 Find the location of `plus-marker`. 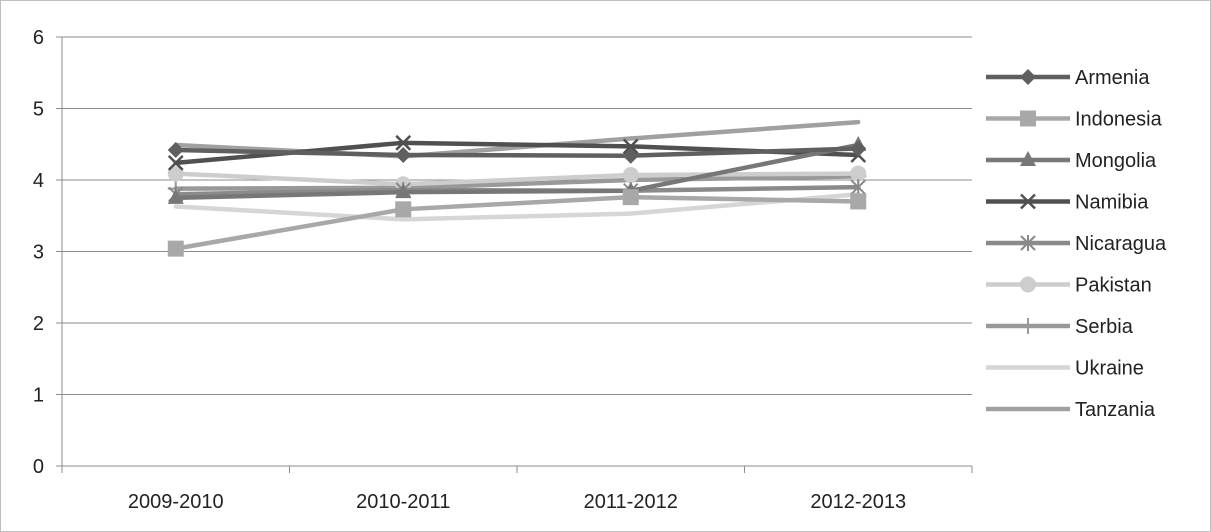

plus-marker is located at coordinates (1028, 326).